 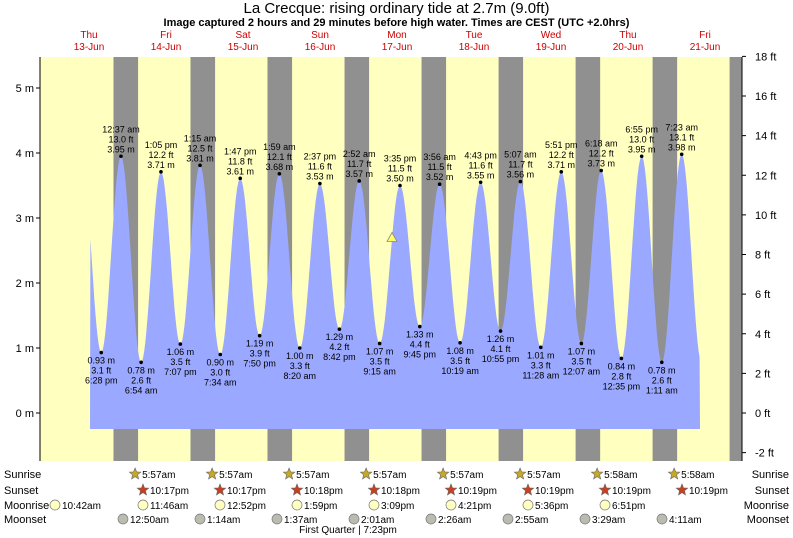 What do you see at coordinates (662, 370) in the screenshot?
I see `low-tide-m: 0.78 m` at bounding box center [662, 370].